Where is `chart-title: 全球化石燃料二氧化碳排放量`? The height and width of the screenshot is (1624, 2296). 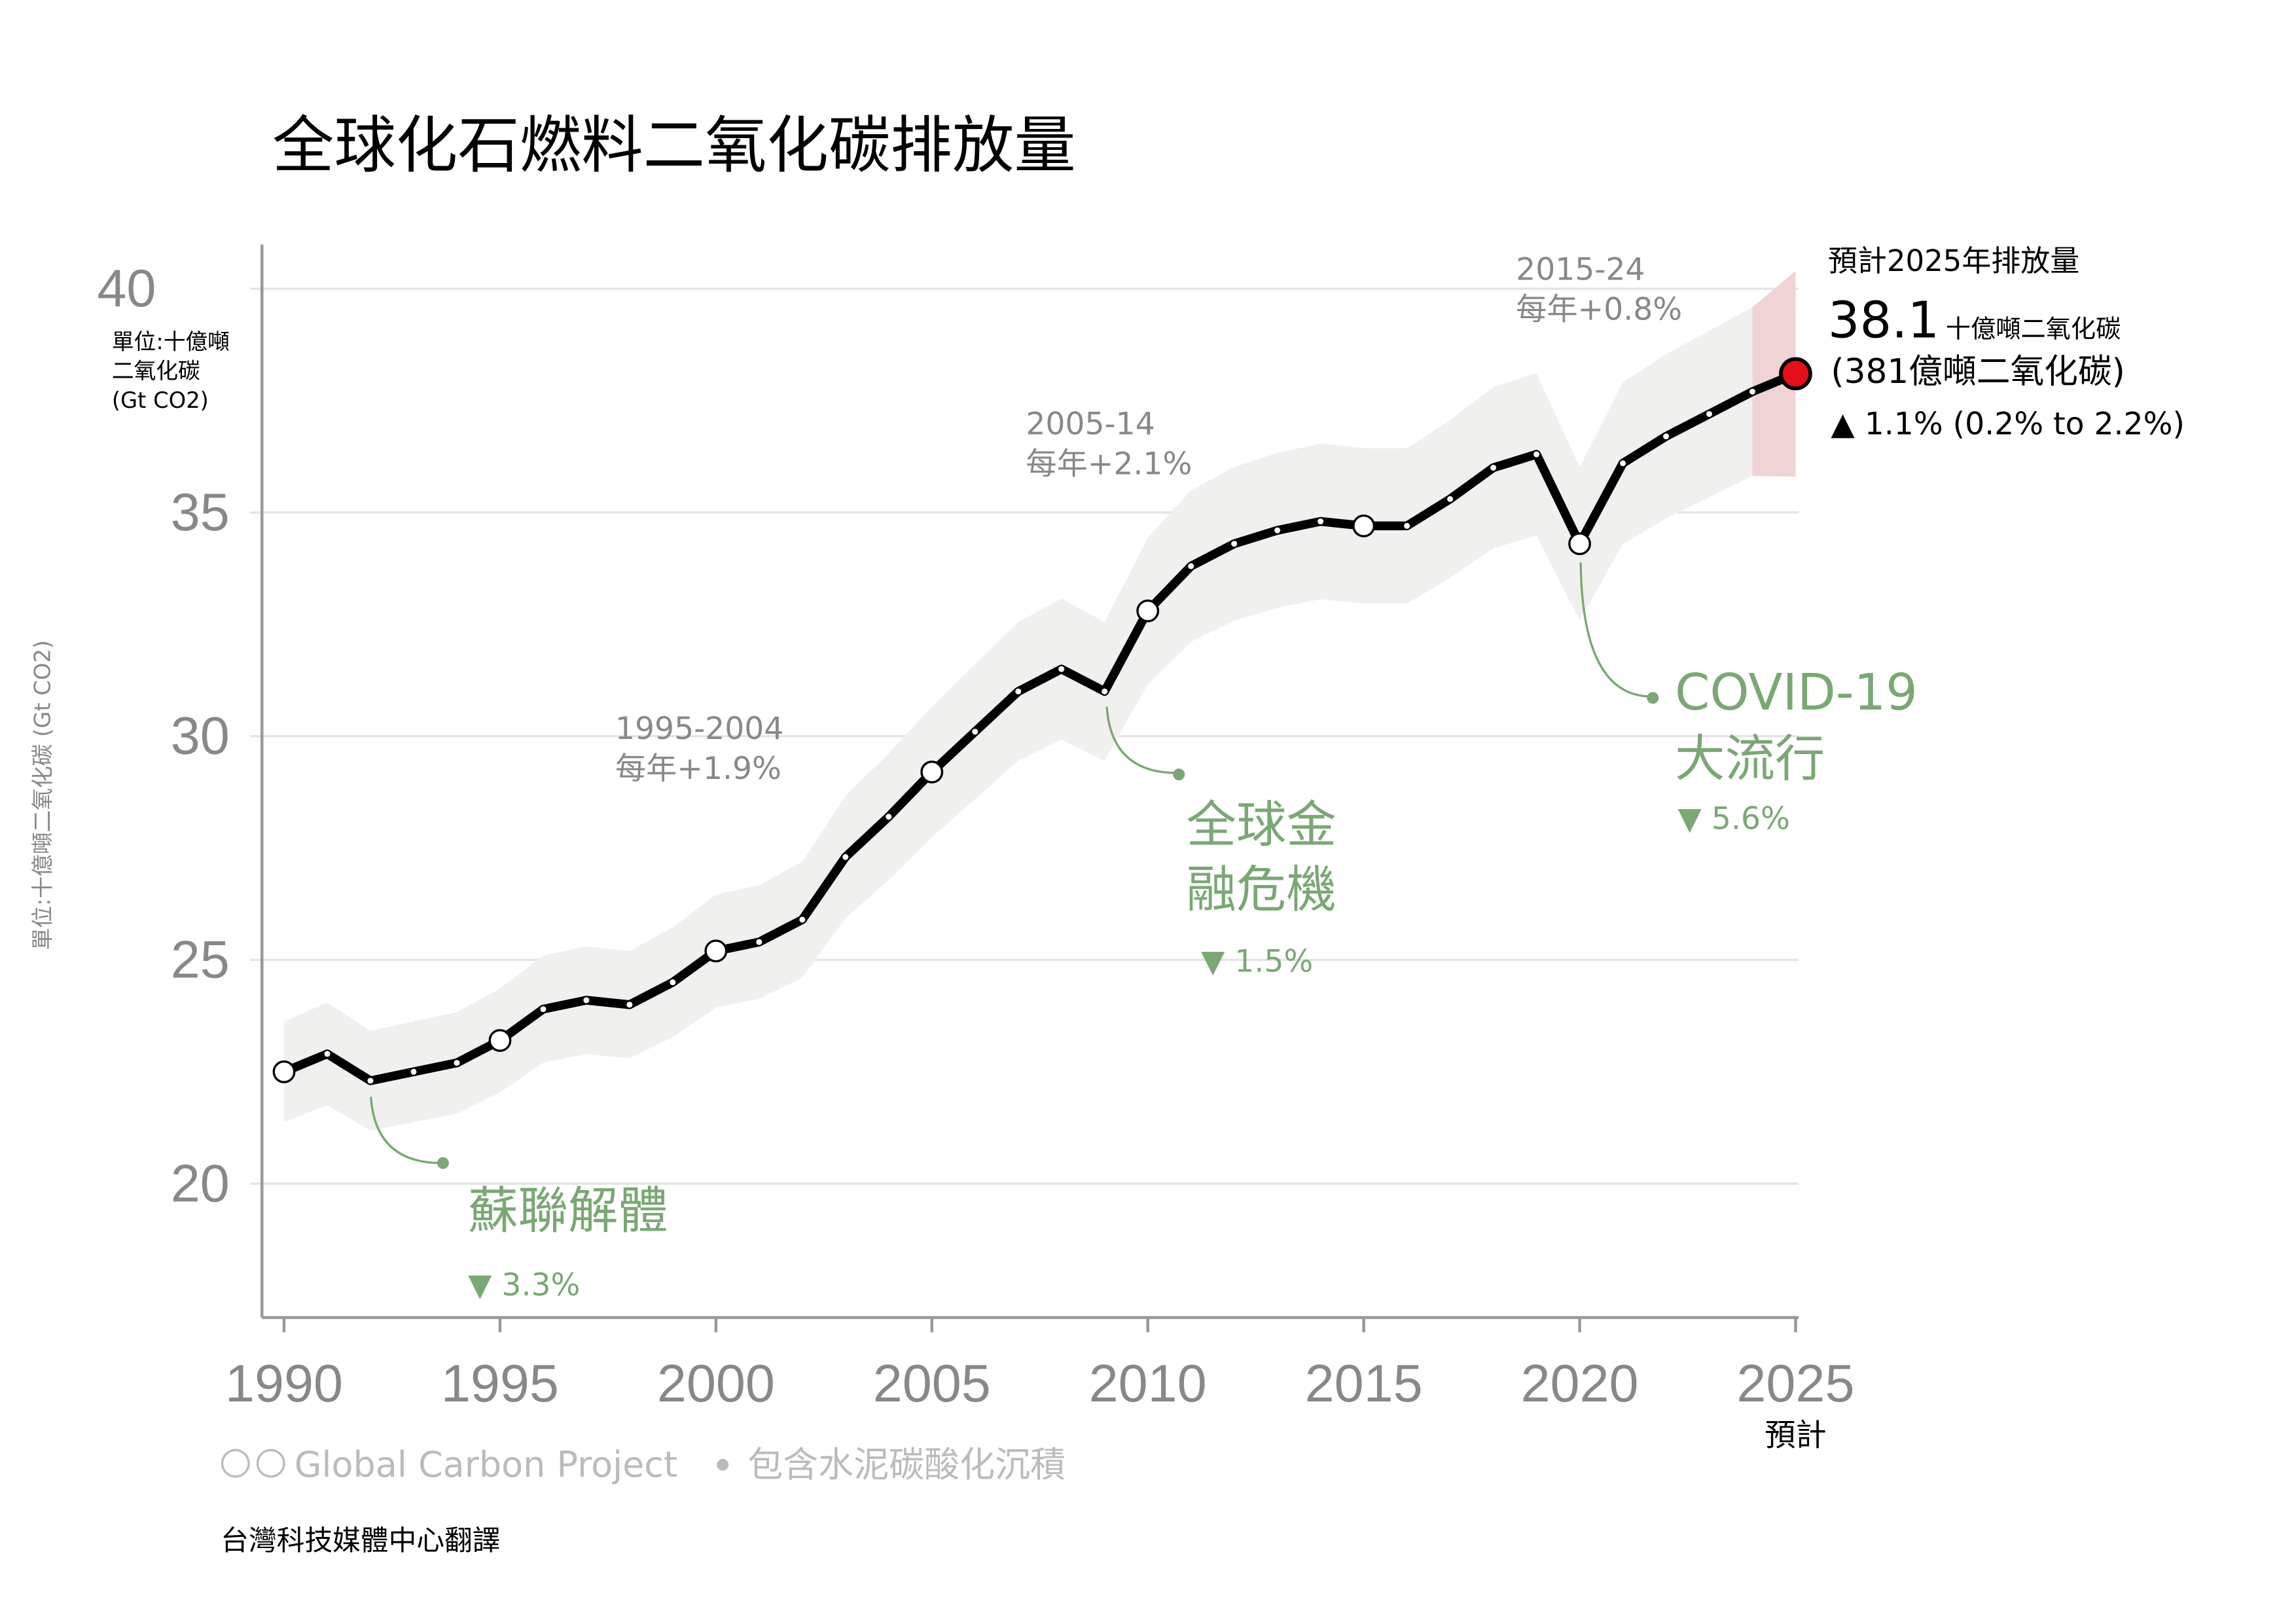
chart-title: 全球化石燃料二氧化碳排放量 is located at coordinates (674, 145).